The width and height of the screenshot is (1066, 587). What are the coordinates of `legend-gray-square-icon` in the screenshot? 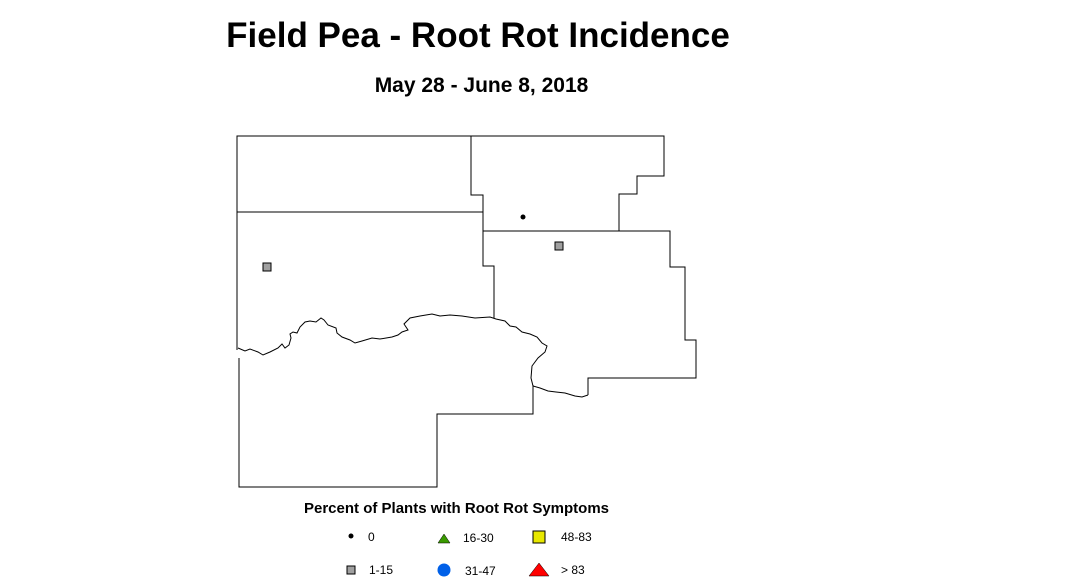 It's located at (351, 570).